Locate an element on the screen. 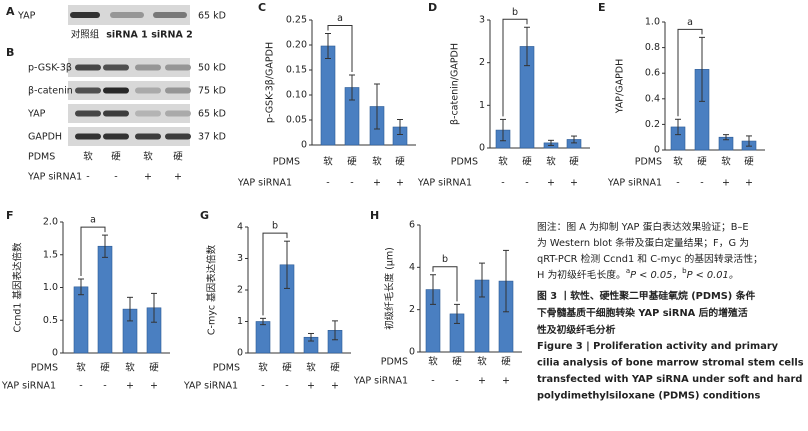  y-tick-label: 0.2 is located at coordinates (652, 124).